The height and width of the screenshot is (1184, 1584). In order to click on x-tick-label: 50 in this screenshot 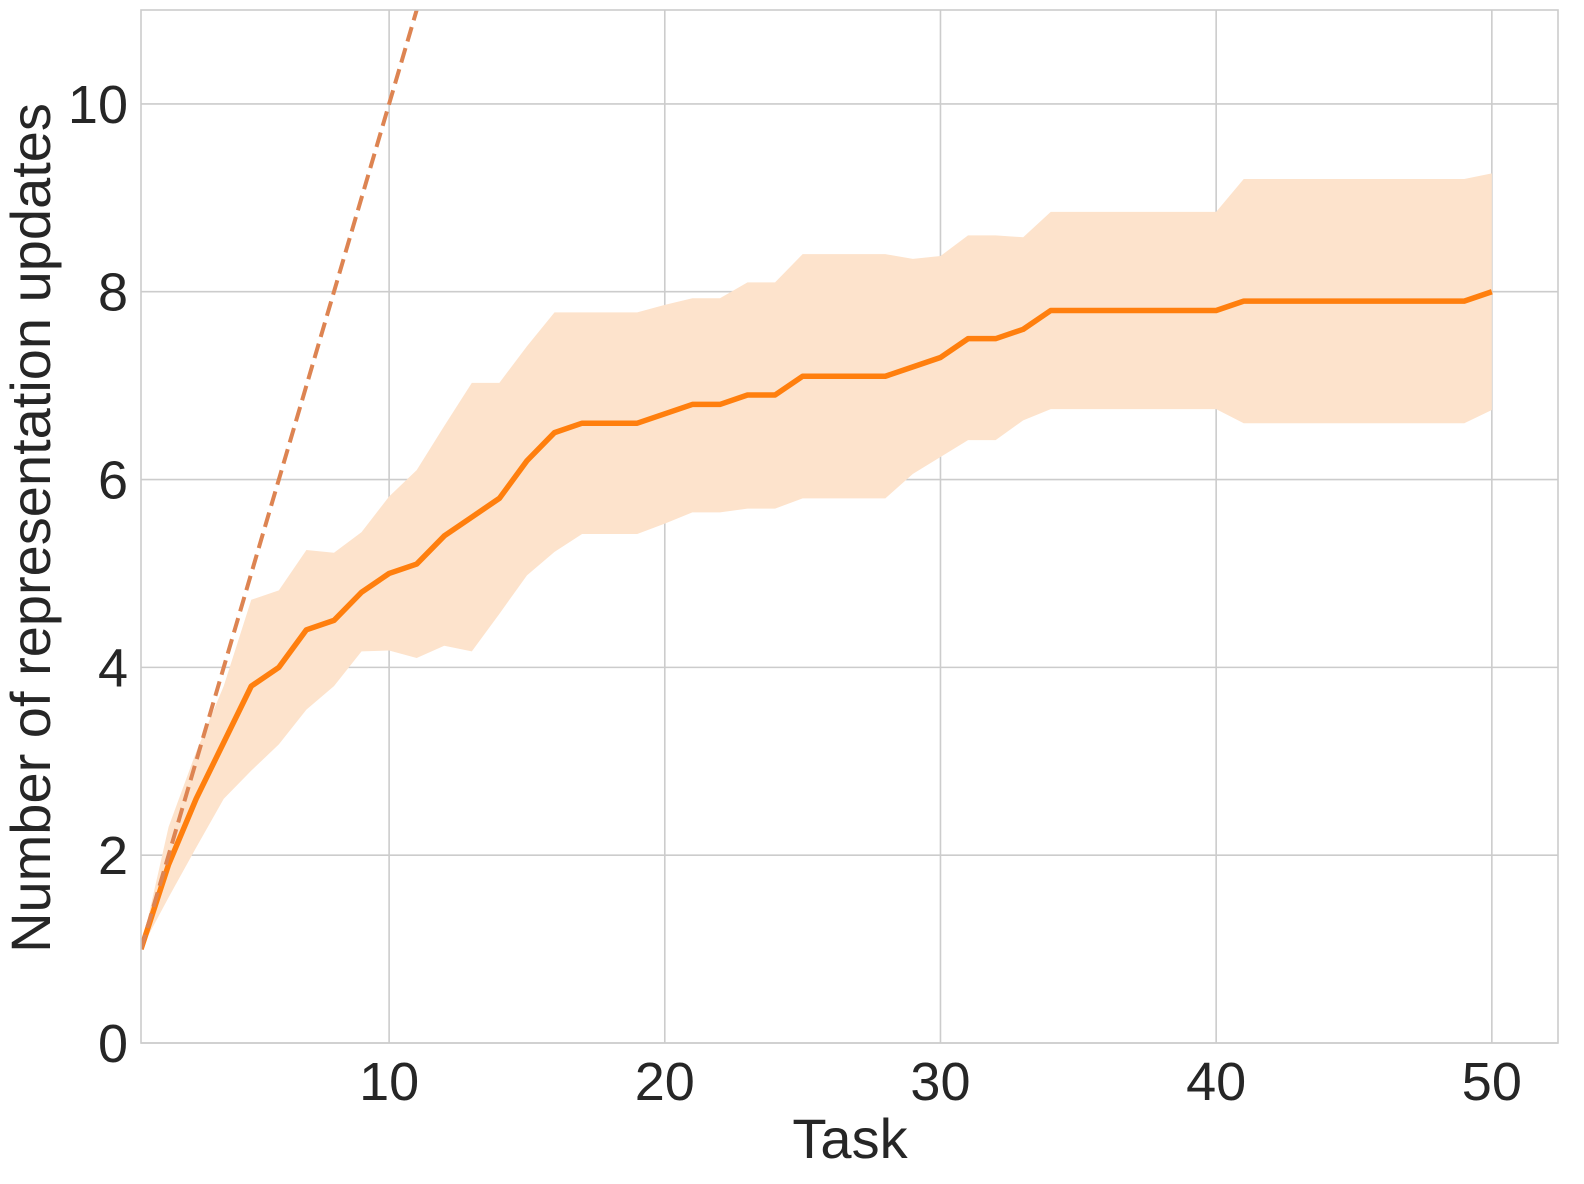, I will do `click(1492, 1082)`.